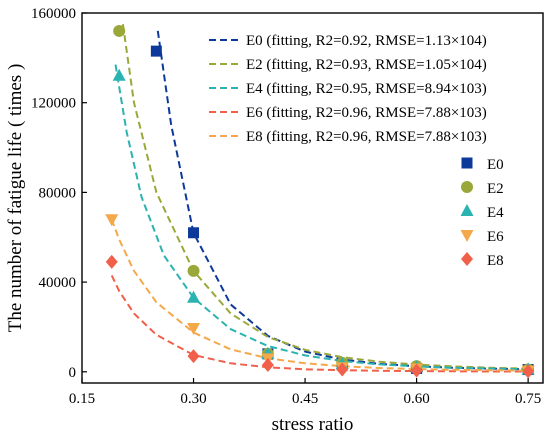 The height and width of the screenshot is (438, 550). Describe the element at coordinates (366, 113) in the screenshot. I see `legend-fit-label-e6: E6 (fitting, R2=0.96, RMSE=7.88×103)` at that location.